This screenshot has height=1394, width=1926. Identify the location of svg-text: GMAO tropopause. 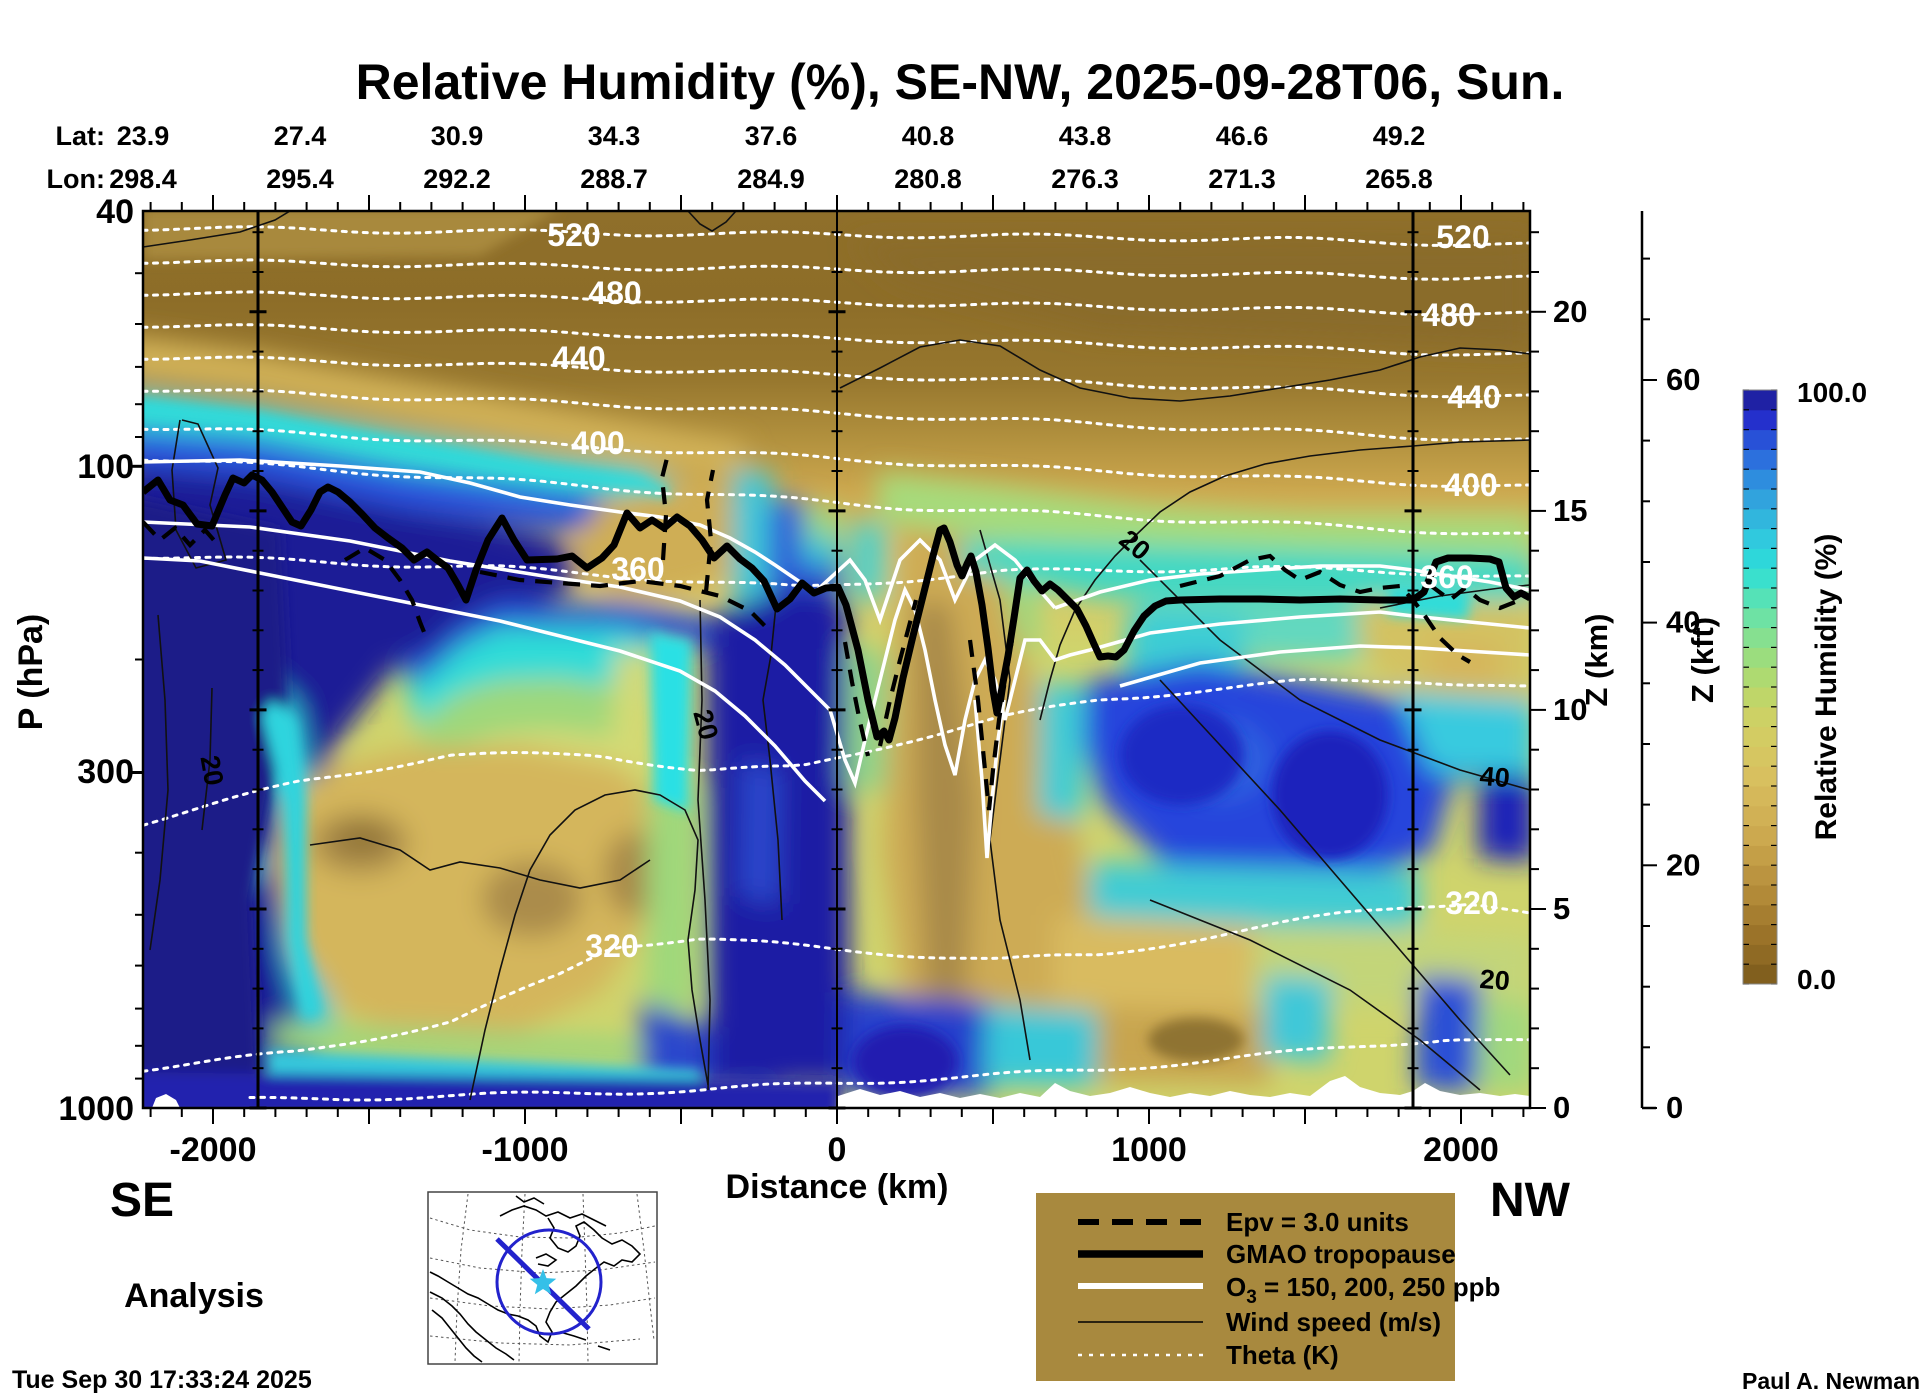
(1341, 1254).